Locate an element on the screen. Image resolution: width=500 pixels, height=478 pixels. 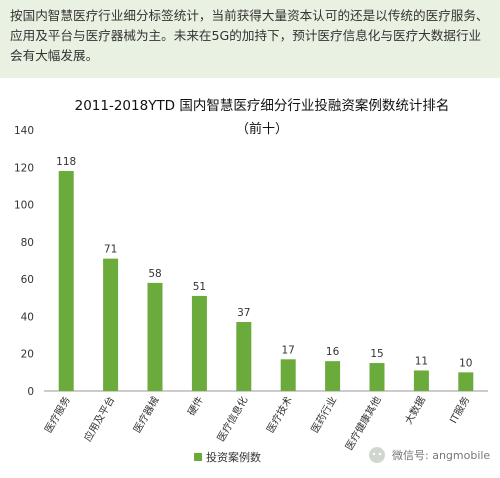
x-tick-label: 应用及平台 is located at coordinates (99, 419).